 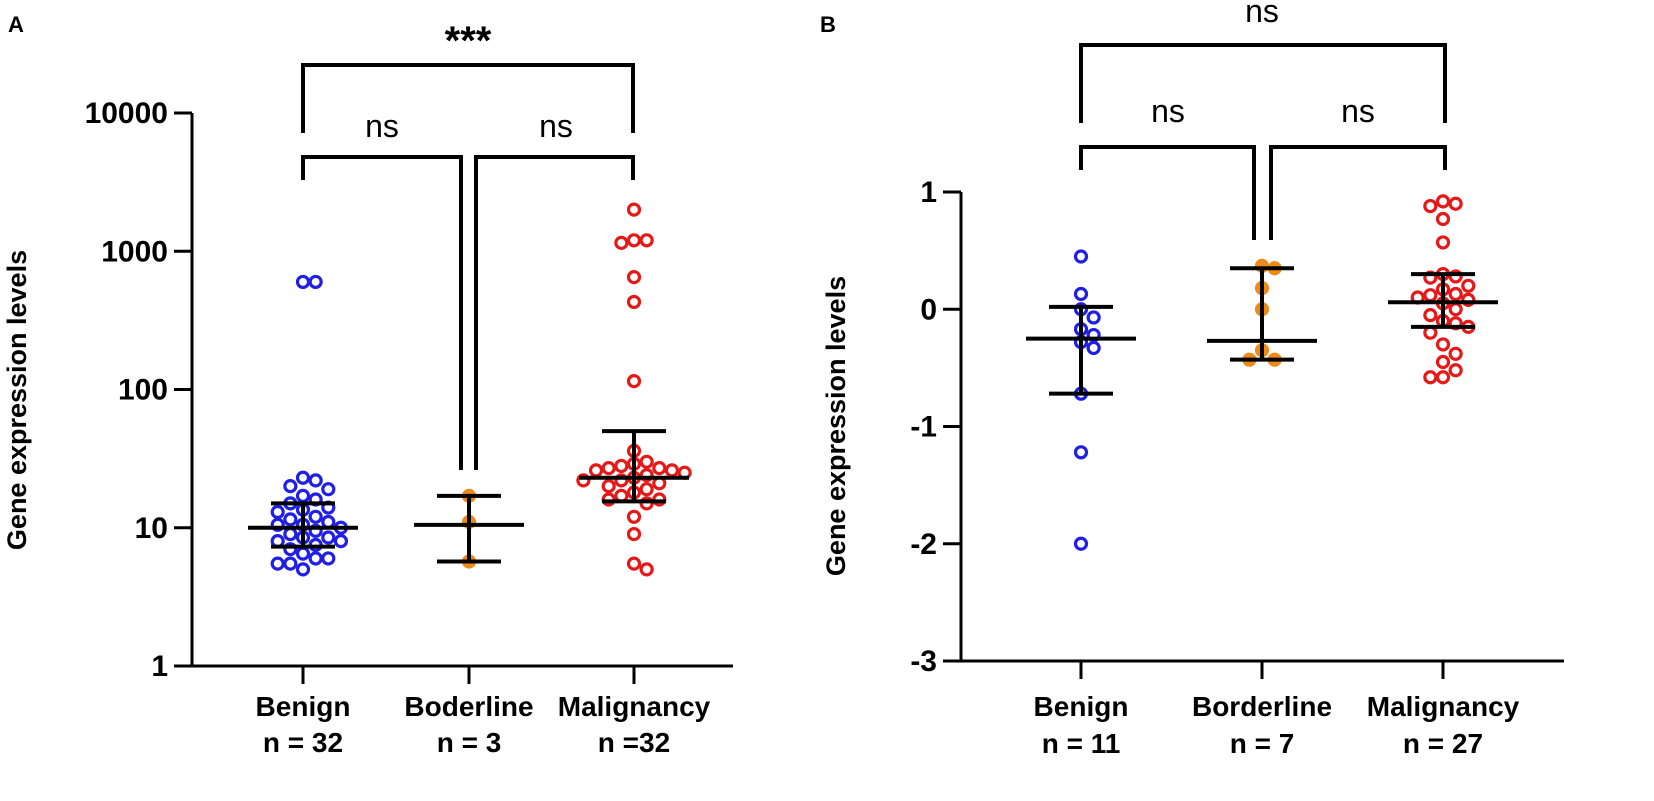 I want to click on n-label-borderline-b: n = 7, so click(x=1262, y=743).